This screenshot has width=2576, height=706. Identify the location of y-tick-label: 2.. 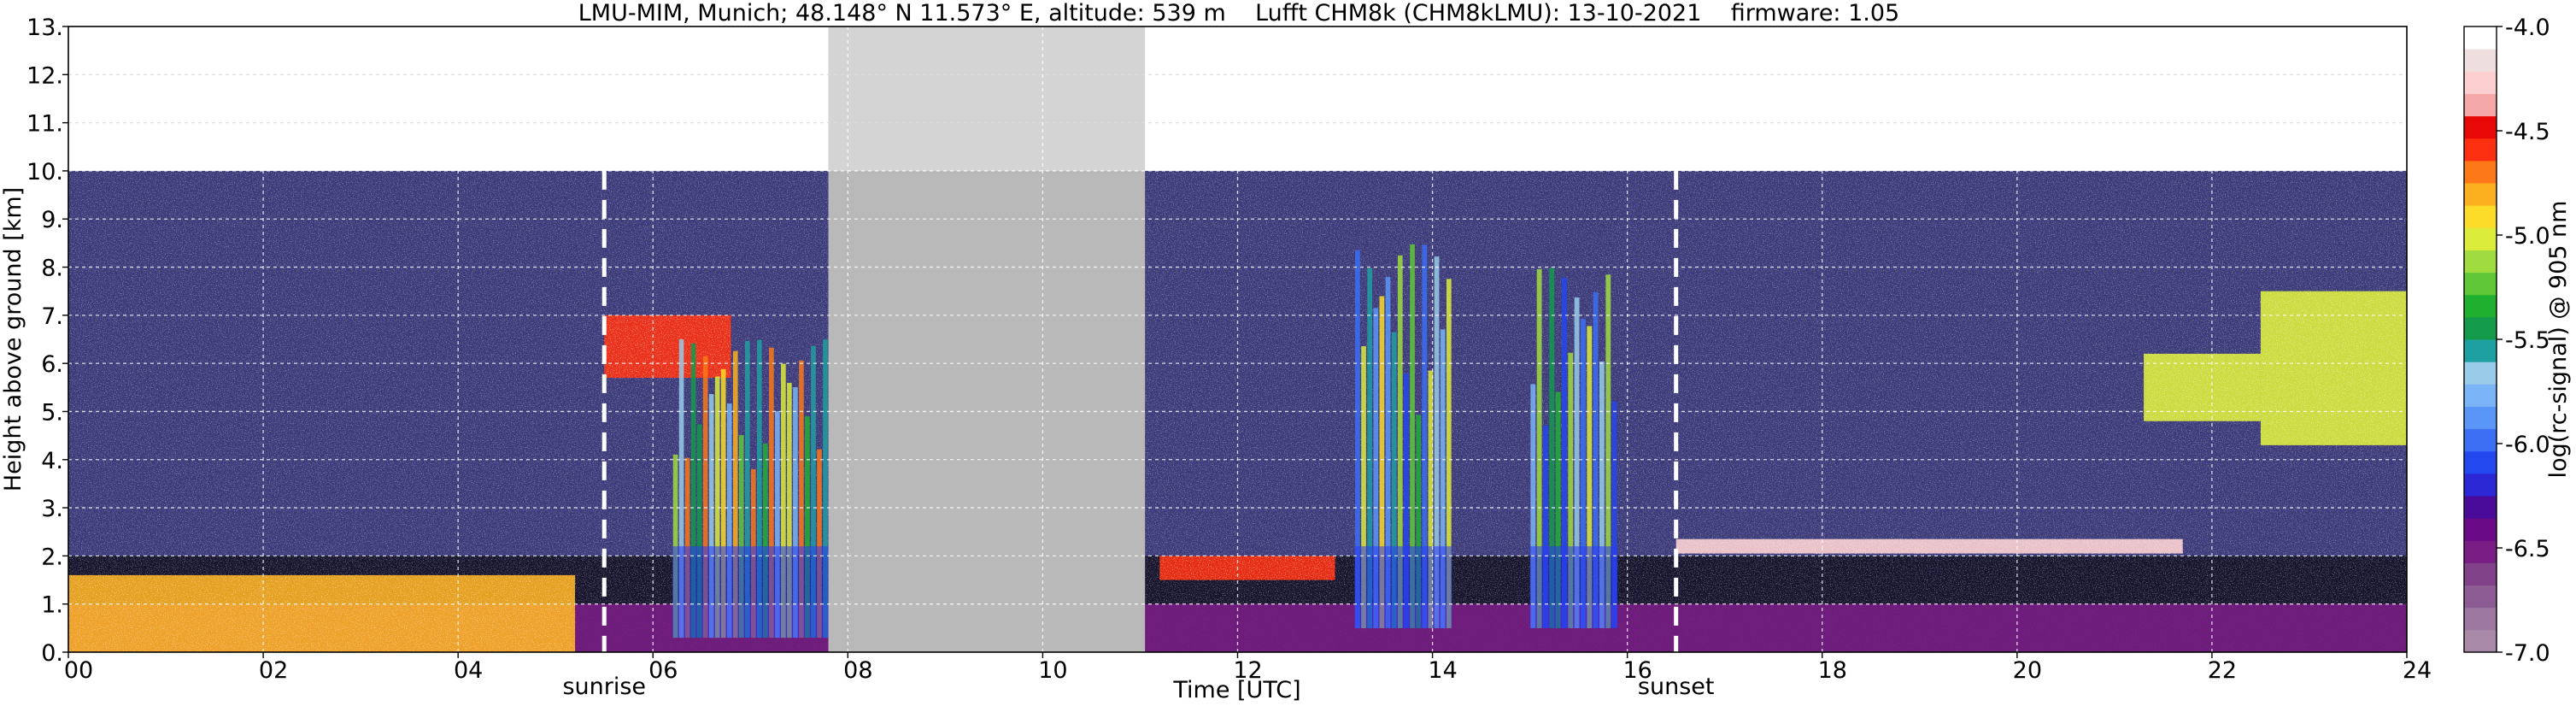
(52, 557).